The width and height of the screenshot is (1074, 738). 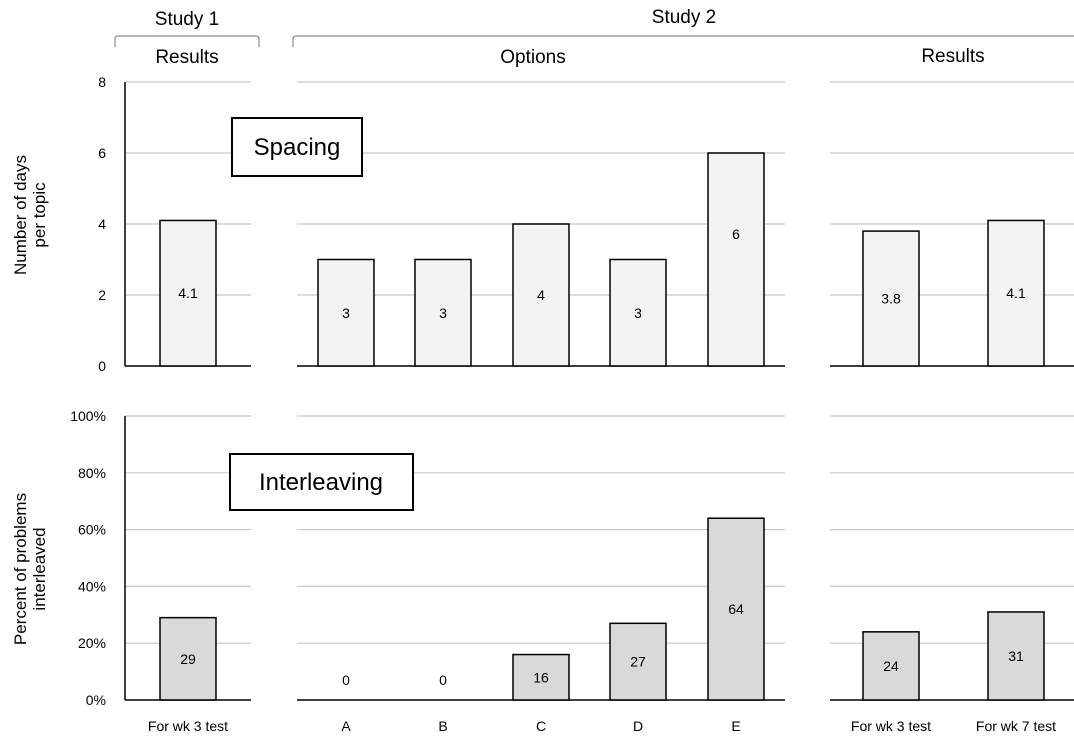 I want to click on y-axis-label-line: Percent of problems, so click(x=20, y=569).